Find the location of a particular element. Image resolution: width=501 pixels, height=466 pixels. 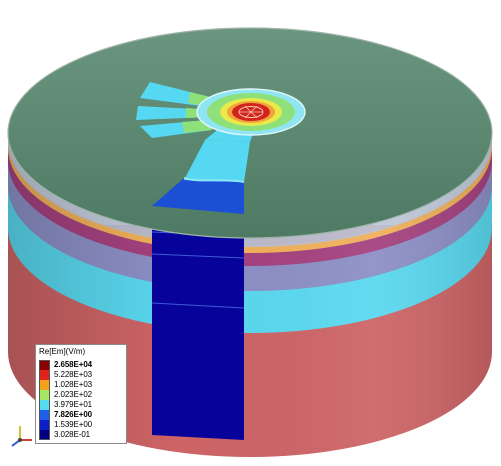

axis-triad-icon is located at coordinates (21, 436).